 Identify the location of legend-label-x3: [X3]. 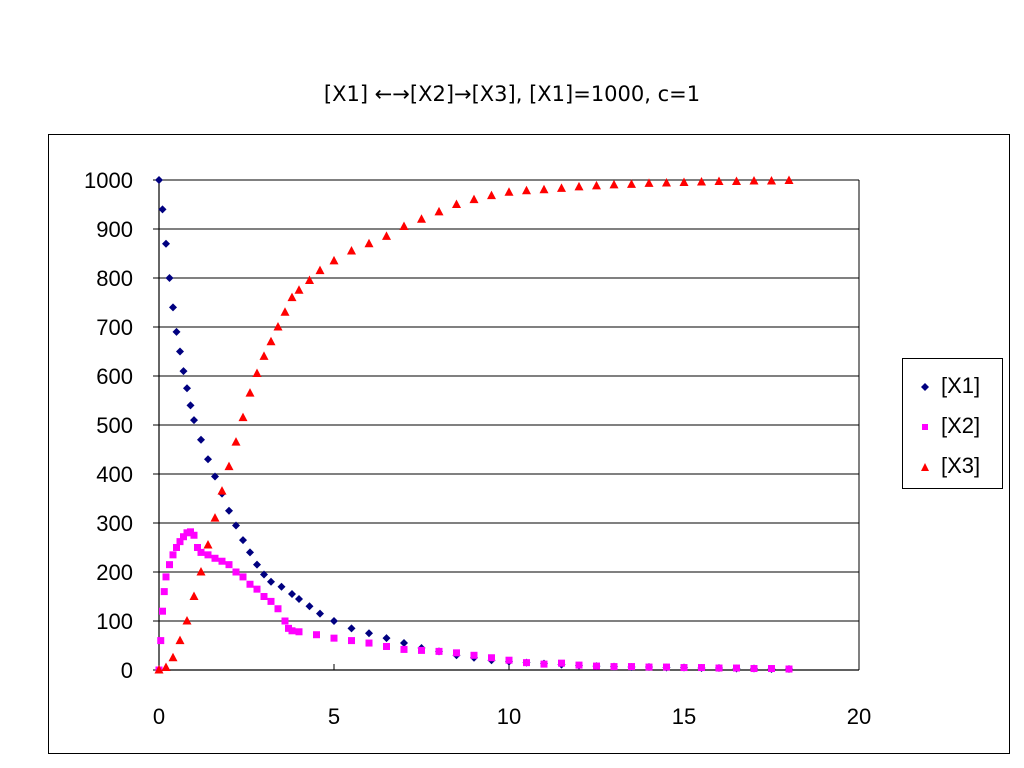
(961, 465).